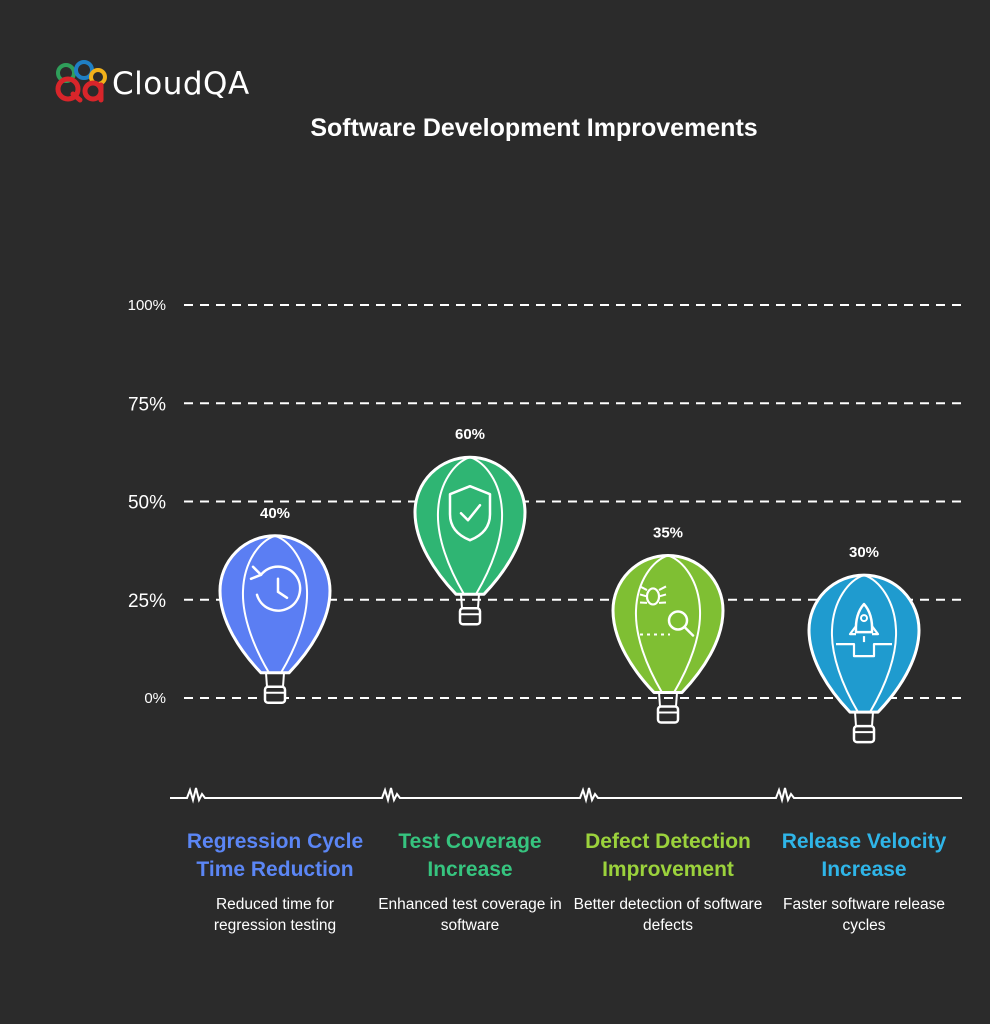  Describe the element at coordinates (155, 698) in the screenshot. I see `y-tick-label: 0%` at that location.